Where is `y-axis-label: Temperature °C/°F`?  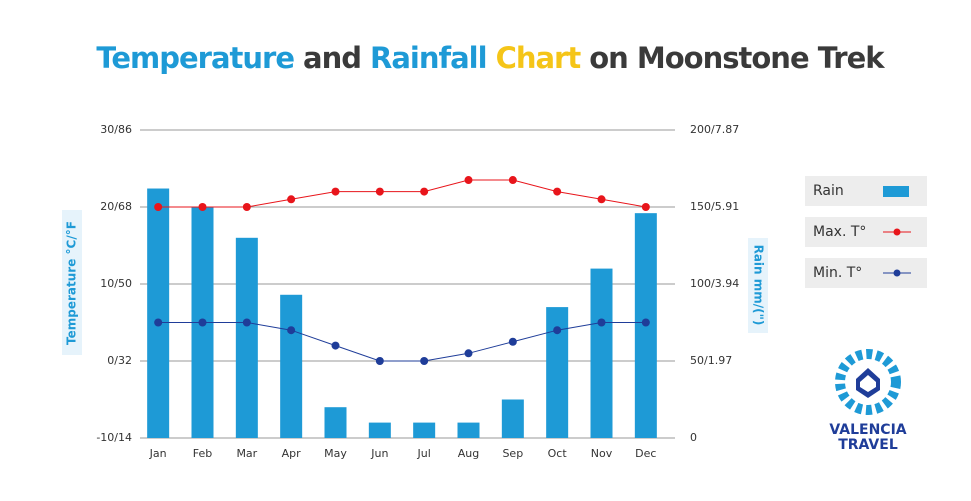 y-axis-label: Temperature °C/°F is located at coordinates (72, 283).